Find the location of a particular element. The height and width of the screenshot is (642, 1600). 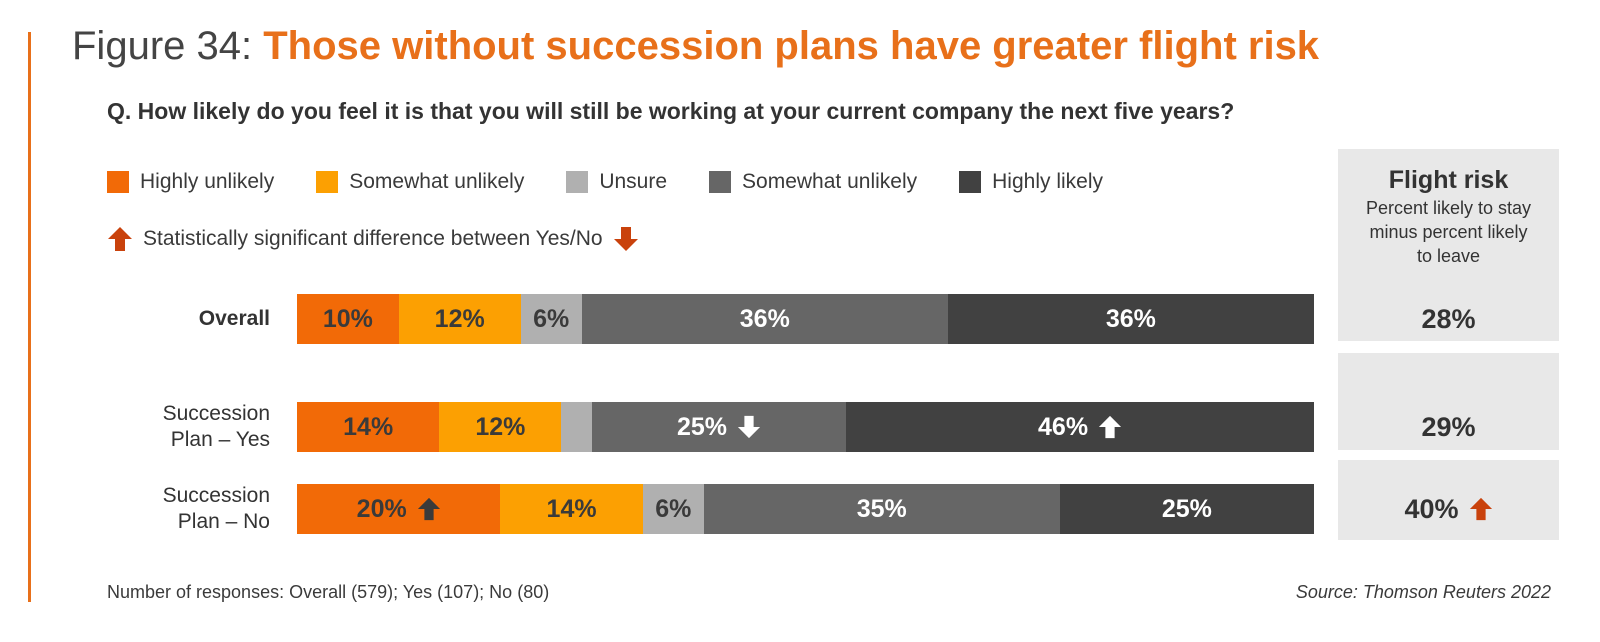

bar-segment is located at coordinates (576, 427).